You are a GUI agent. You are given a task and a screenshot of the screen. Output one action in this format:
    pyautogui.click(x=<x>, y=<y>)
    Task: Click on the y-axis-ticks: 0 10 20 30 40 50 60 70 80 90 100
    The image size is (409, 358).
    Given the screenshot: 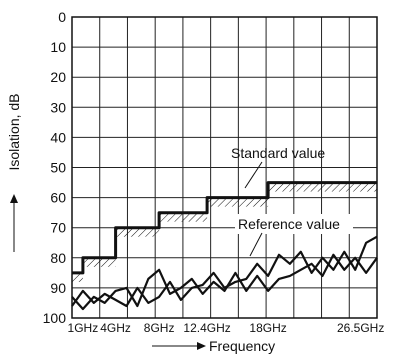 What is the action you would take?
    pyautogui.click(x=55, y=167)
    